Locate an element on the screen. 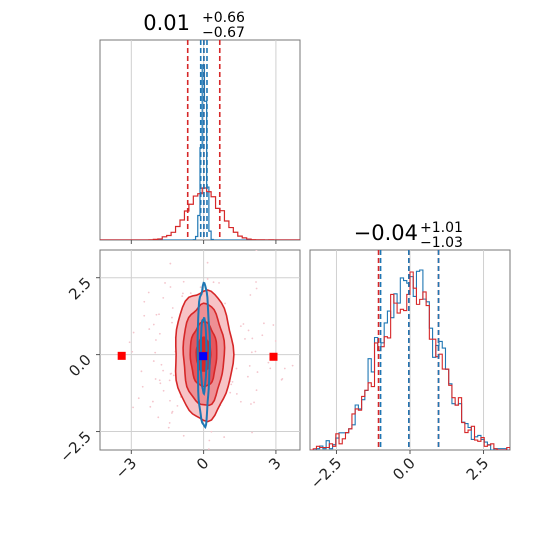 This screenshot has width=550, height=550. panel-y-marginal-histograms is located at coordinates (410, 359).